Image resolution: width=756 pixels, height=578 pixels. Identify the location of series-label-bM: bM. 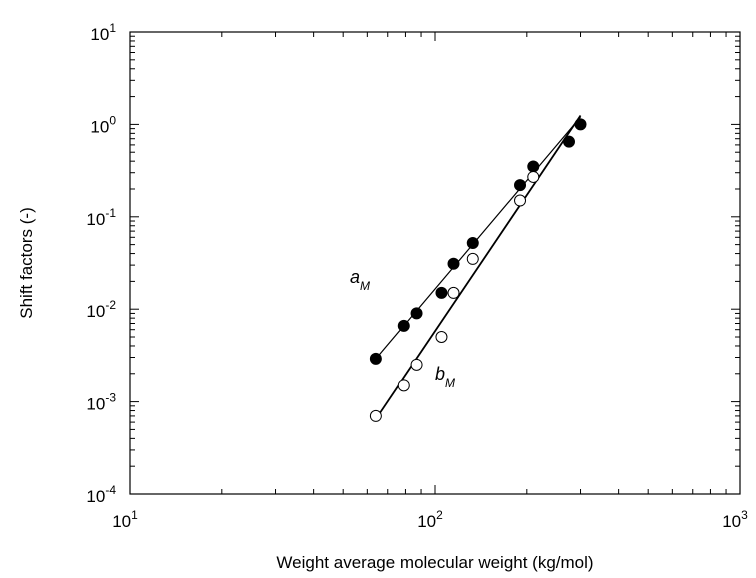
(445, 377).